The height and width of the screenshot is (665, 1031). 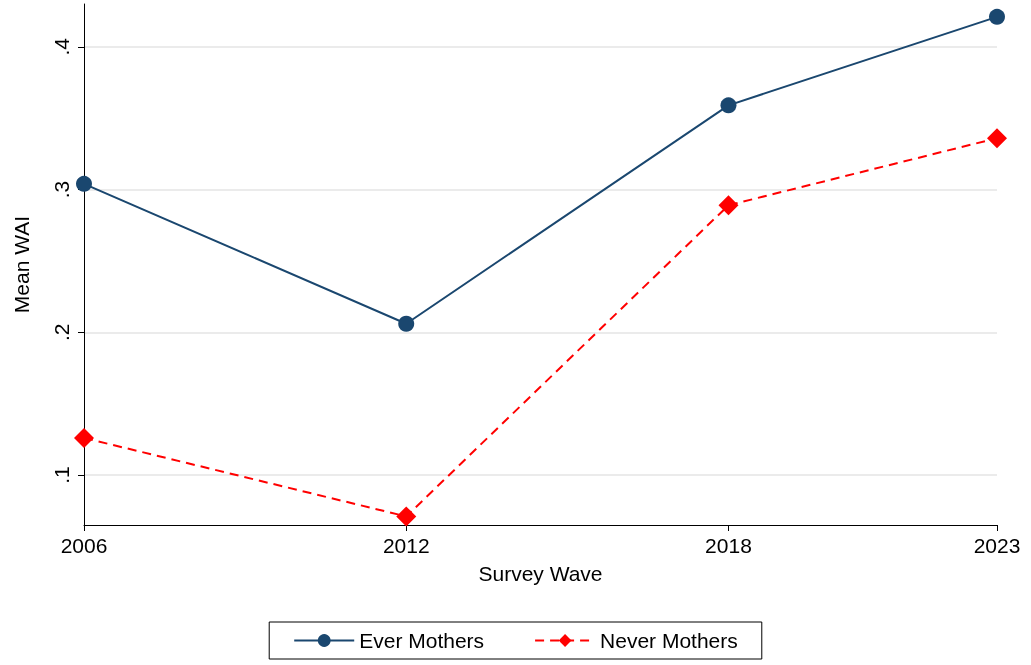 I want to click on y-axis-title: Mean WAI, so click(x=21, y=264).